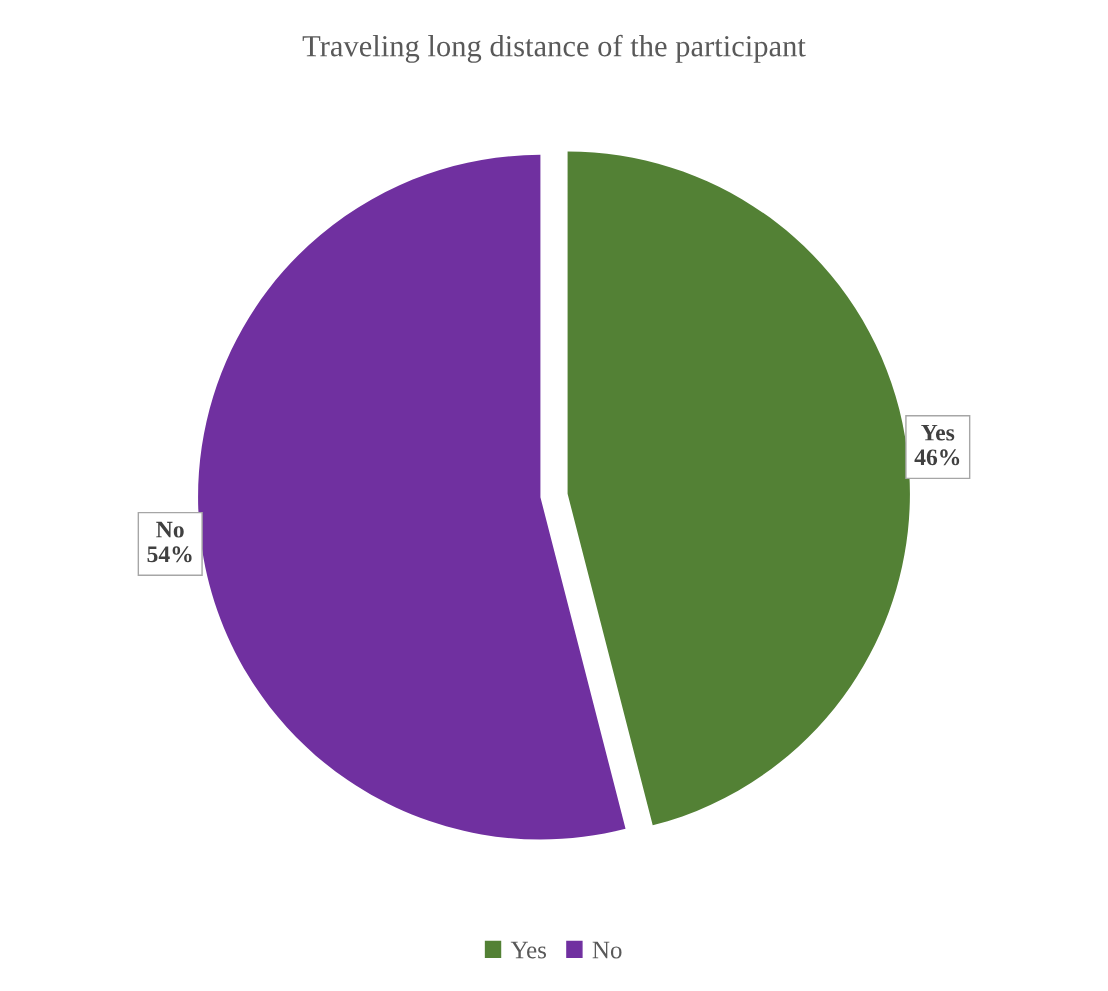 This screenshot has width=1108, height=991. Describe the element at coordinates (938, 432) in the screenshot. I see `slice-label: Yes` at that location.